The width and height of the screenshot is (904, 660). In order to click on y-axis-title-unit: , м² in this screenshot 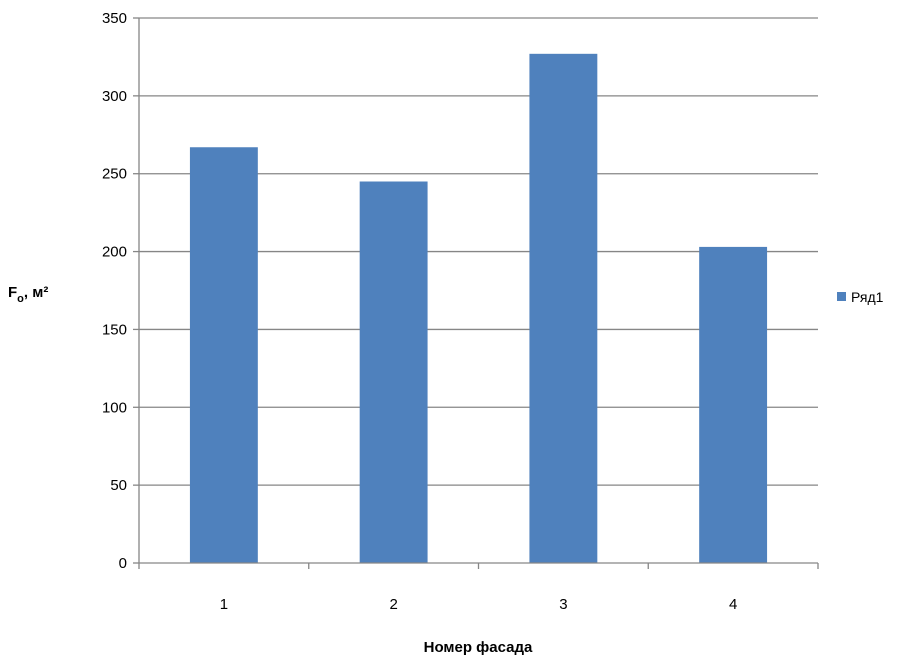, I will do `click(36, 292)`.